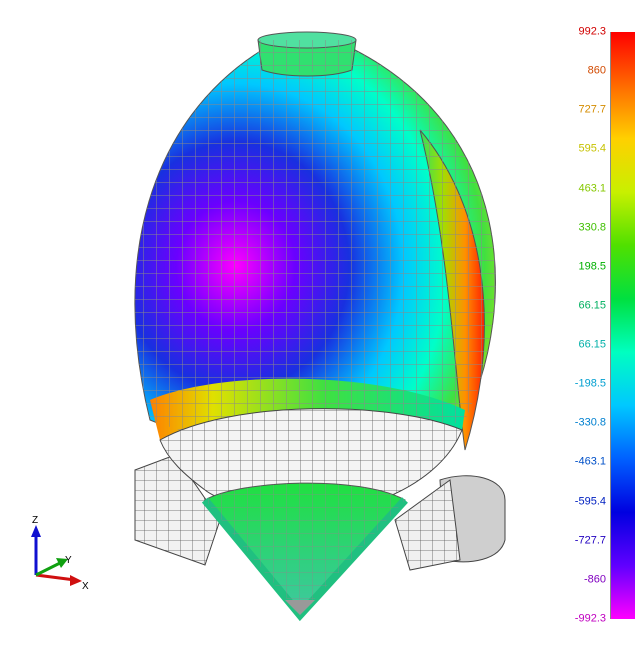  I want to click on legend-value-label: 198.5, so click(592, 266).